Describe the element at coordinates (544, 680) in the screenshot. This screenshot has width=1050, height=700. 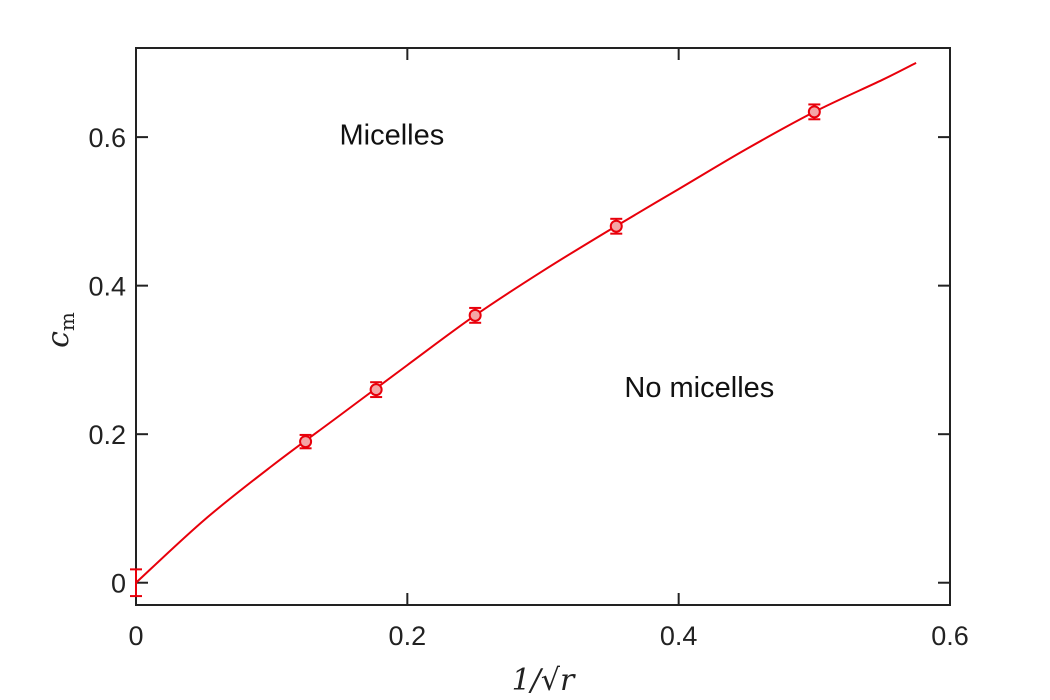
I see `x-axis-label: 1/√r` at that location.